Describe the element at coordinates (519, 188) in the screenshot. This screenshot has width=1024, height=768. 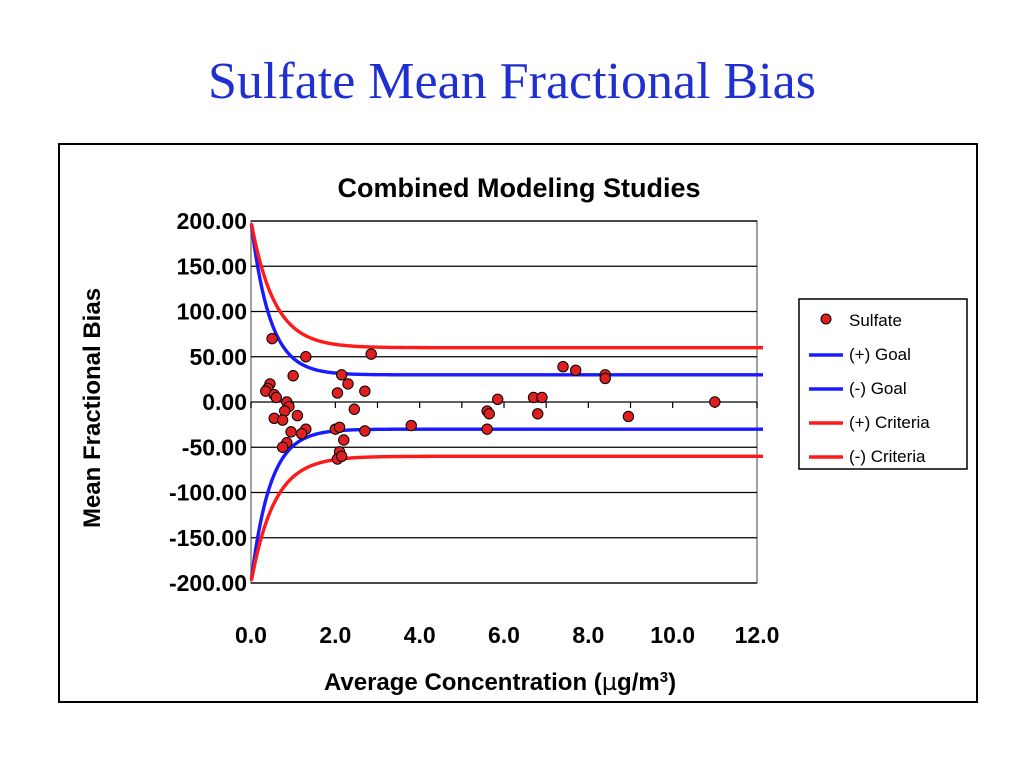
I see `chart-title: Combined Modeling Studies` at that location.